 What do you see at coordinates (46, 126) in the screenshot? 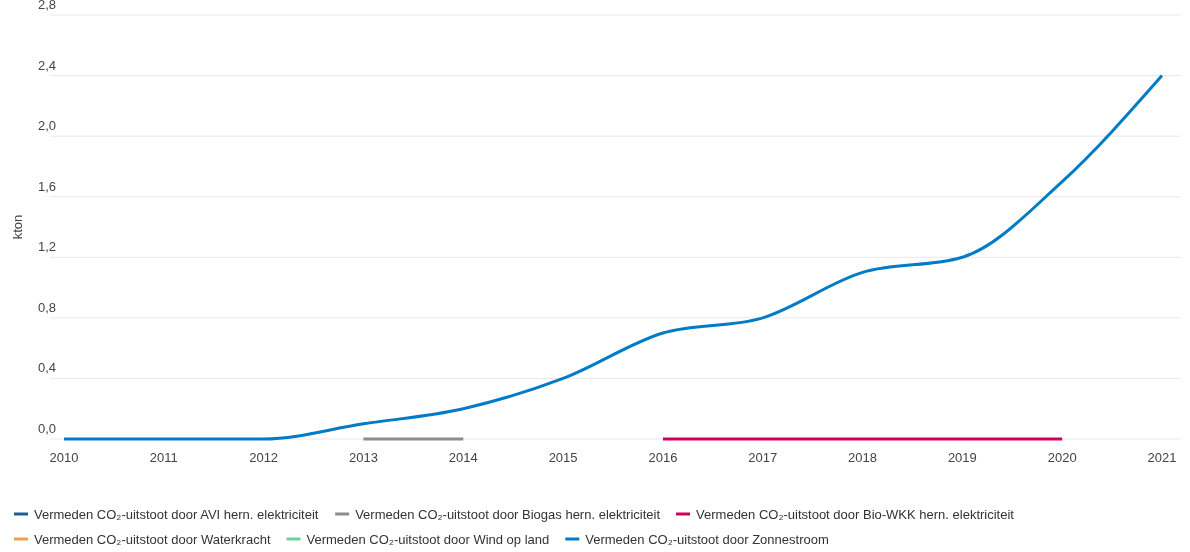
I see `y-tick-label: 2,0` at bounding box center [46, 126].